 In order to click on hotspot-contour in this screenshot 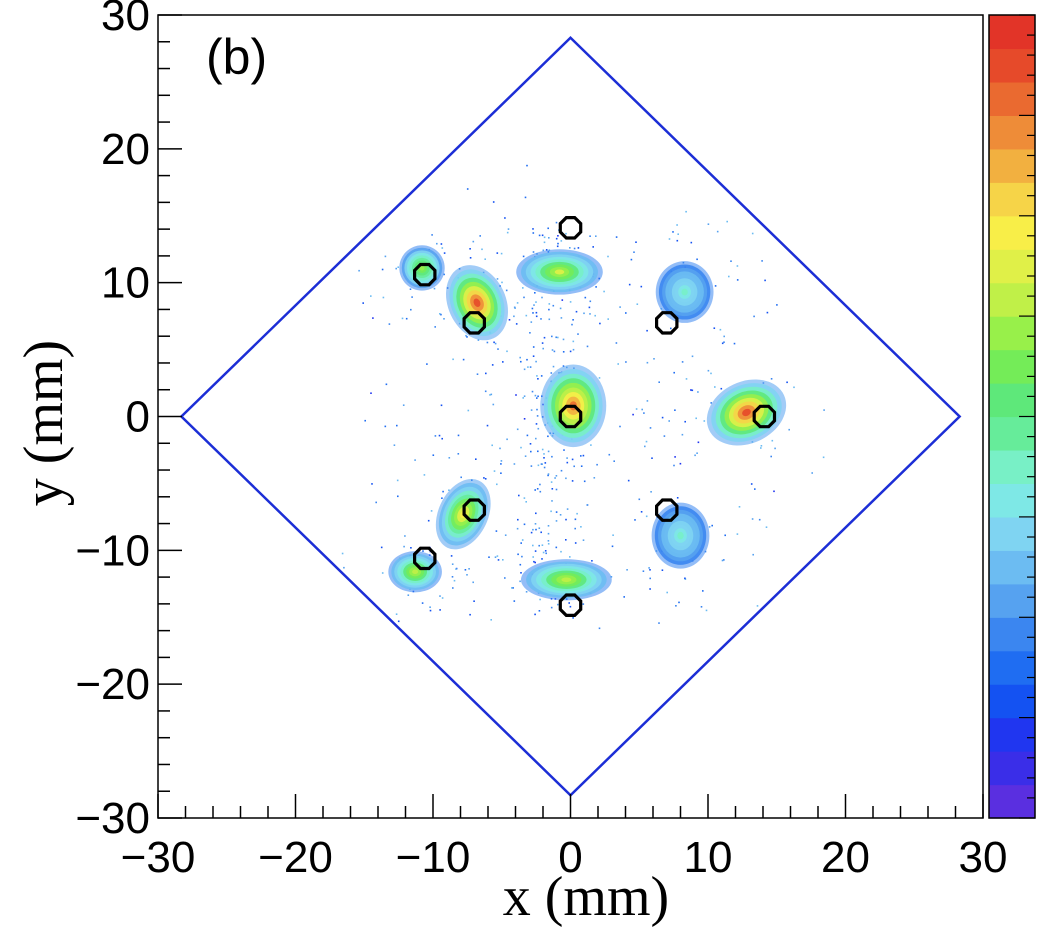, I will do `click(746, 412)`.